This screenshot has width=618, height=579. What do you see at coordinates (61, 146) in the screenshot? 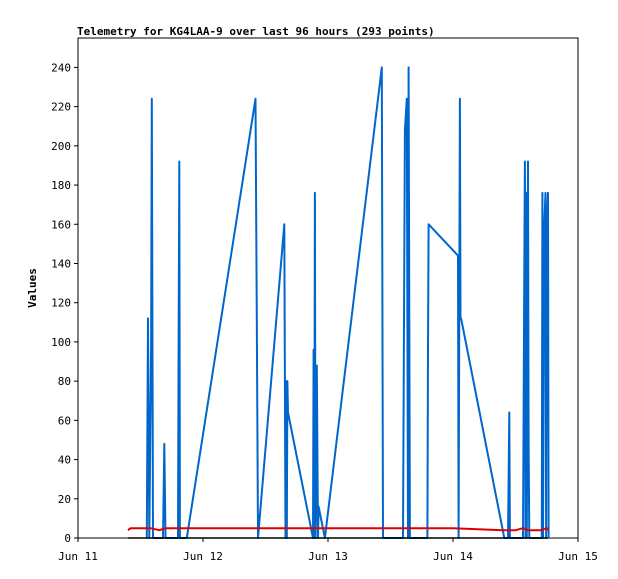
I see `y-tick-label: 200` at bounding box center [61, 146].